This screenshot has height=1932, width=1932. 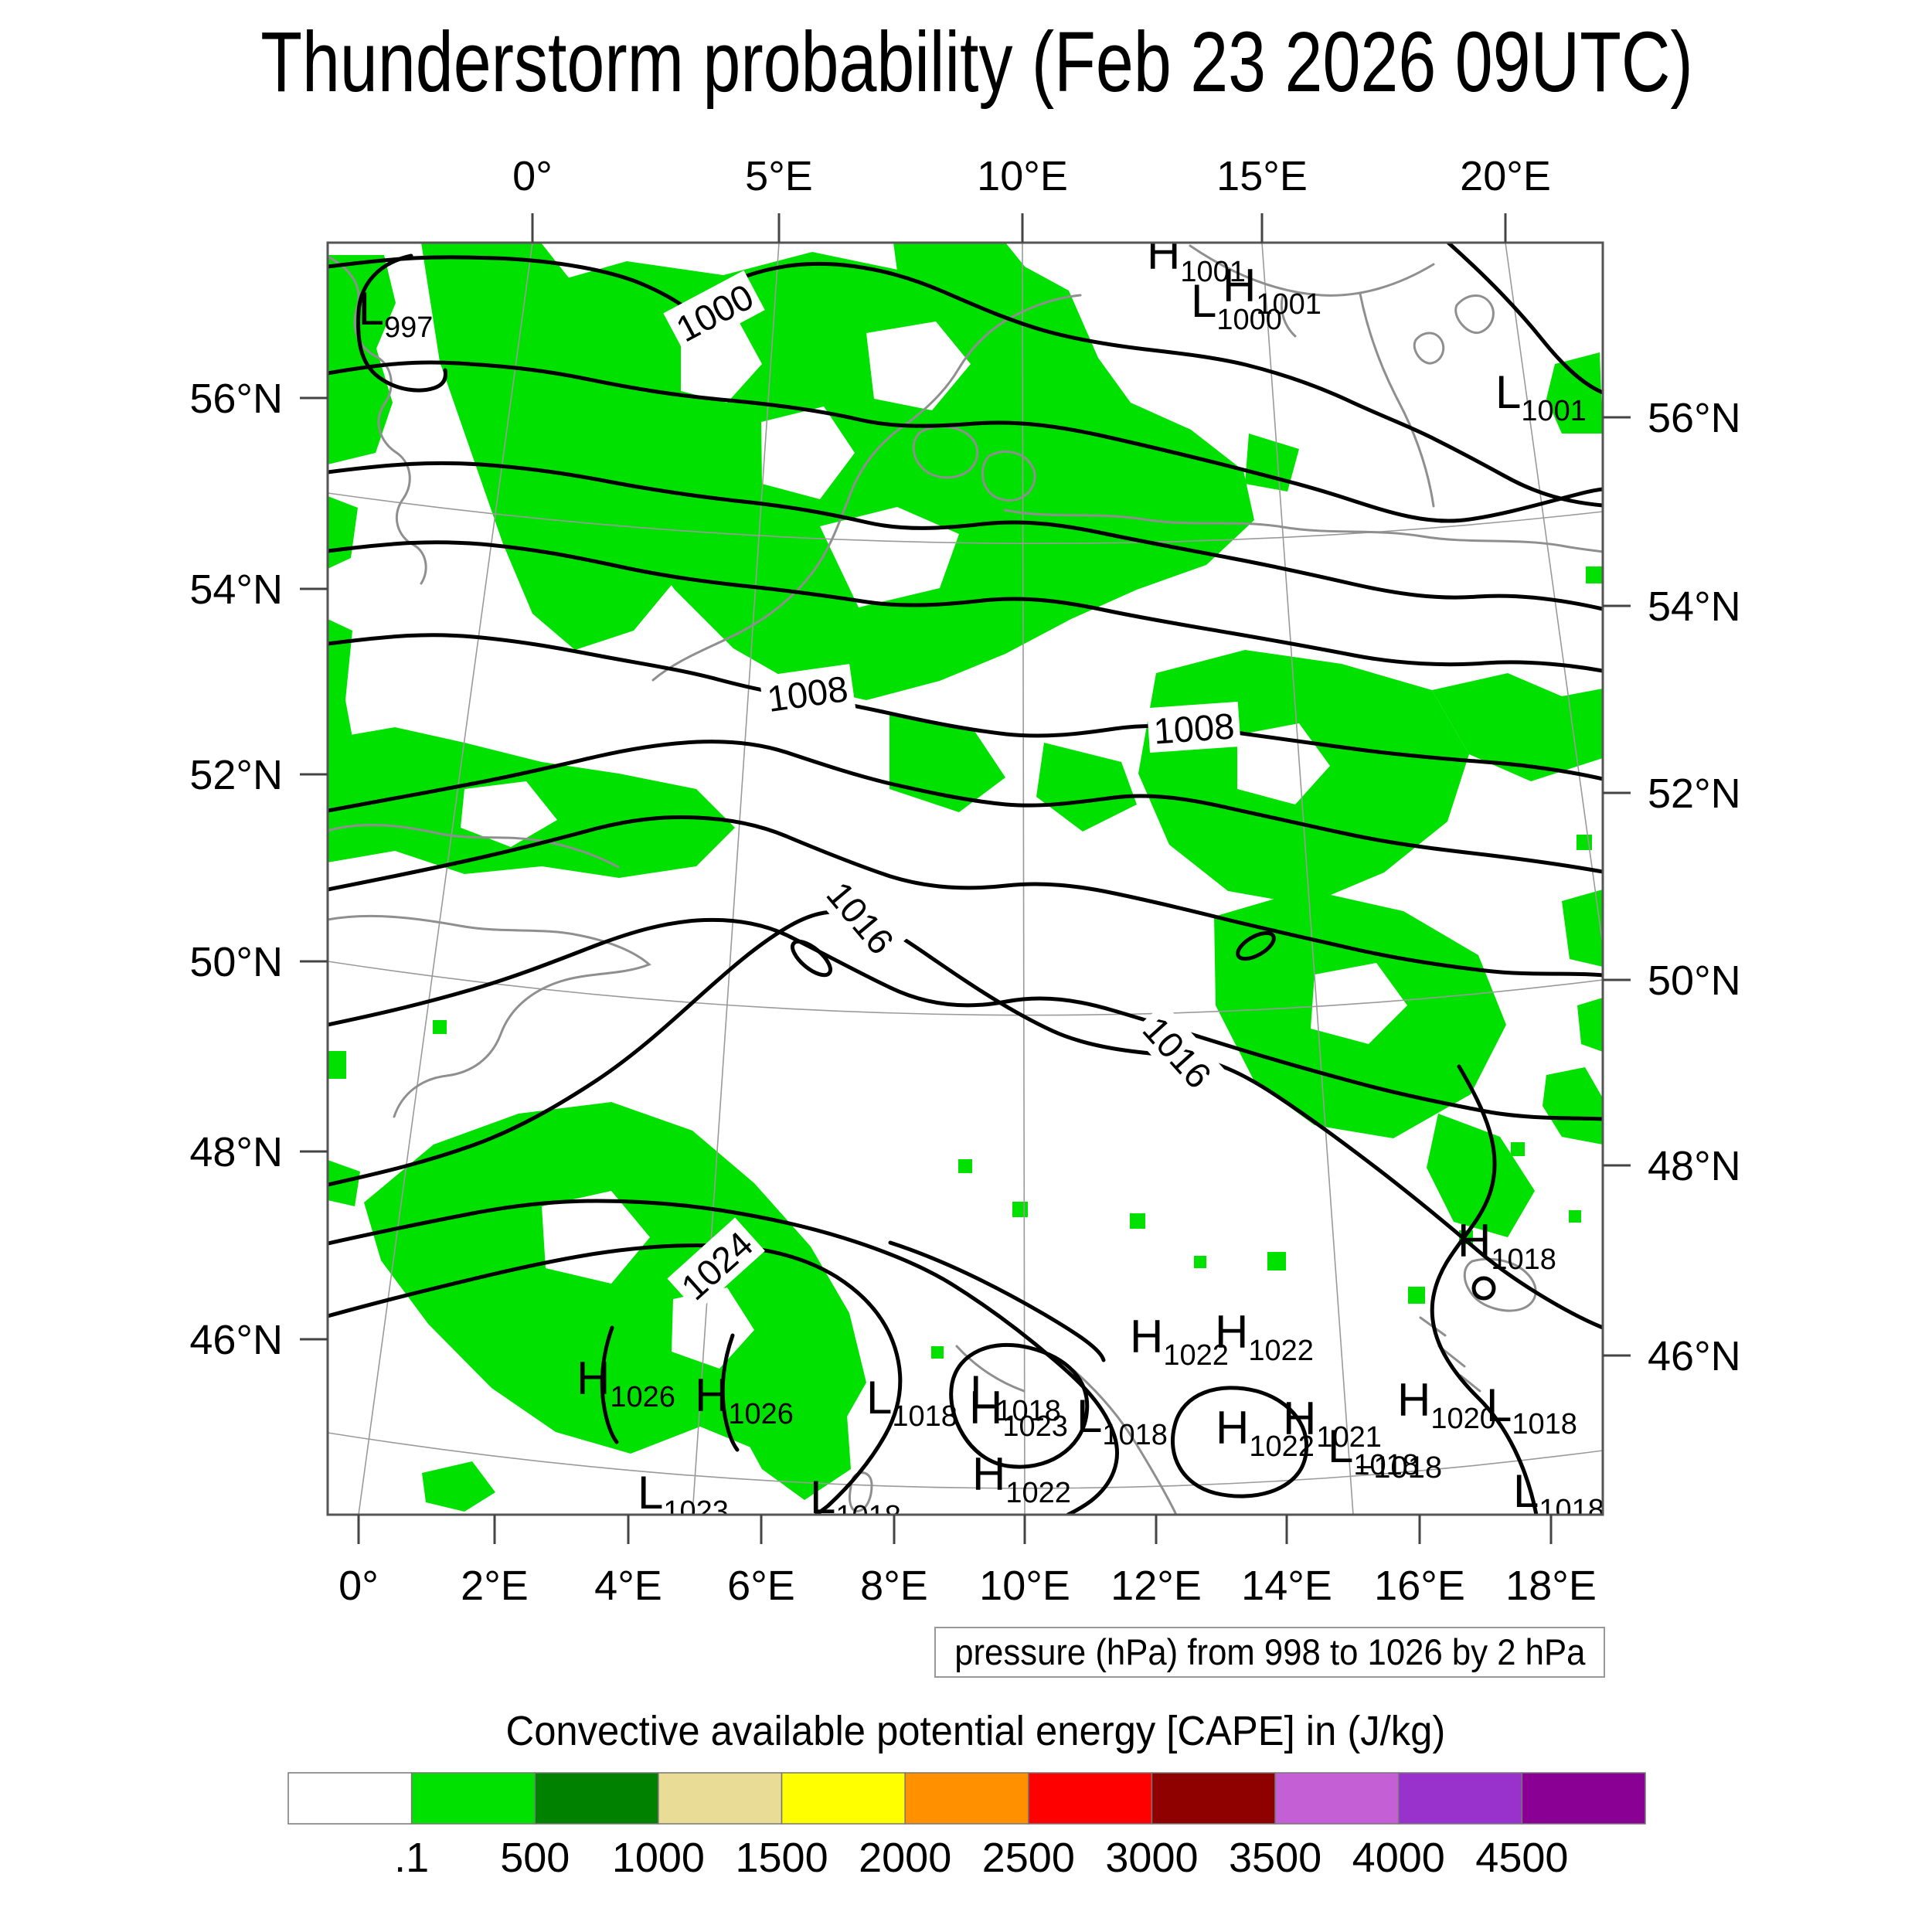 I want to click on pressure-center-l997: L997, so click(x=396, y=314).